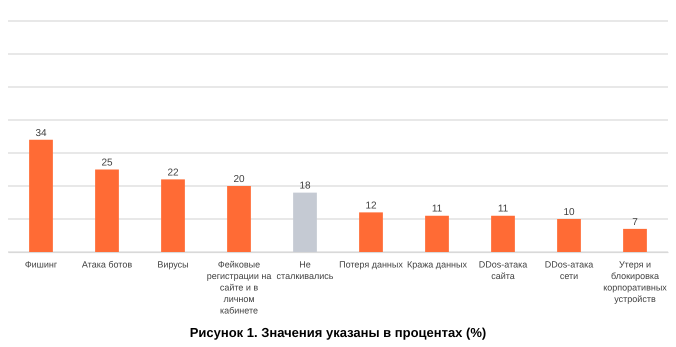  What do you see at coordinates (371, 265) in the screenshot?
I see `x-tick-label: Потеря данных` at bounding box center [371, 265].